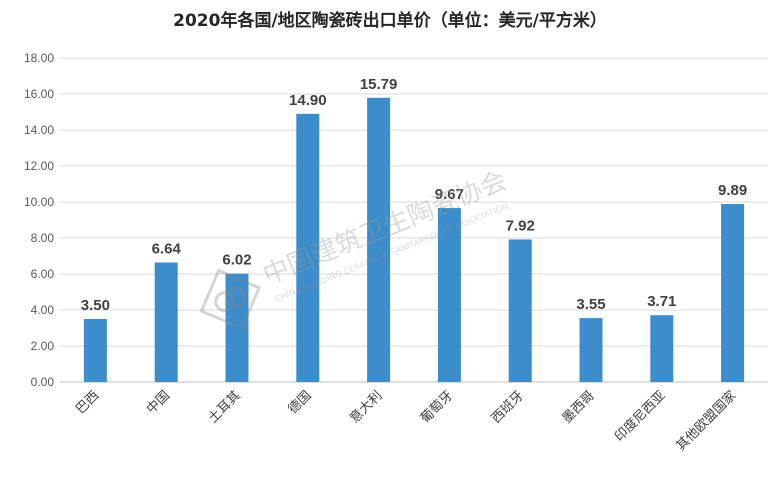  I want to click on data-label: 9.89, so click(732, 190).